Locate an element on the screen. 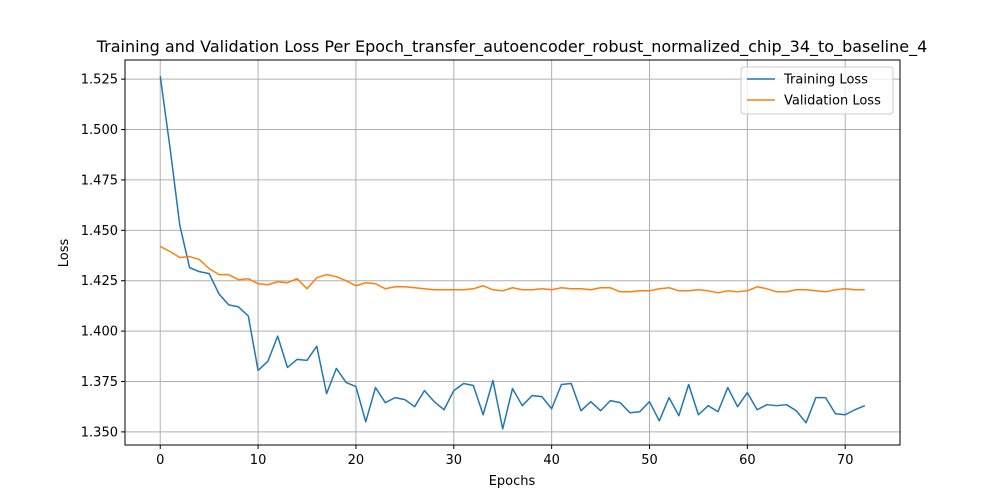  x-axis-label: Epochs is located at coordinates (512, 481).